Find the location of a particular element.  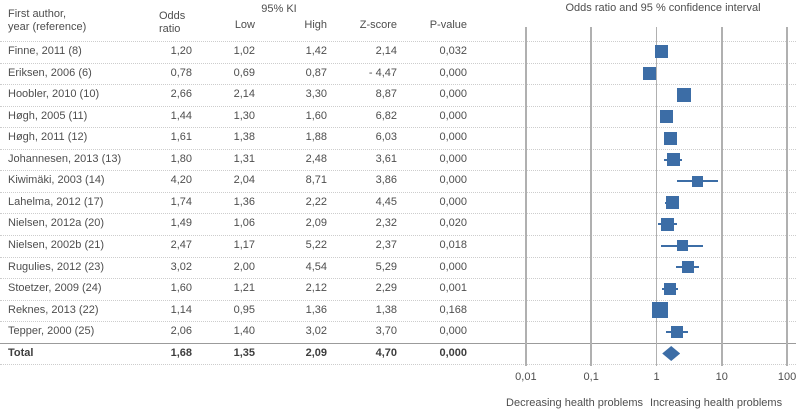

cell-study: Høgh, 2005 (11) is located at coordinates (48, 115).